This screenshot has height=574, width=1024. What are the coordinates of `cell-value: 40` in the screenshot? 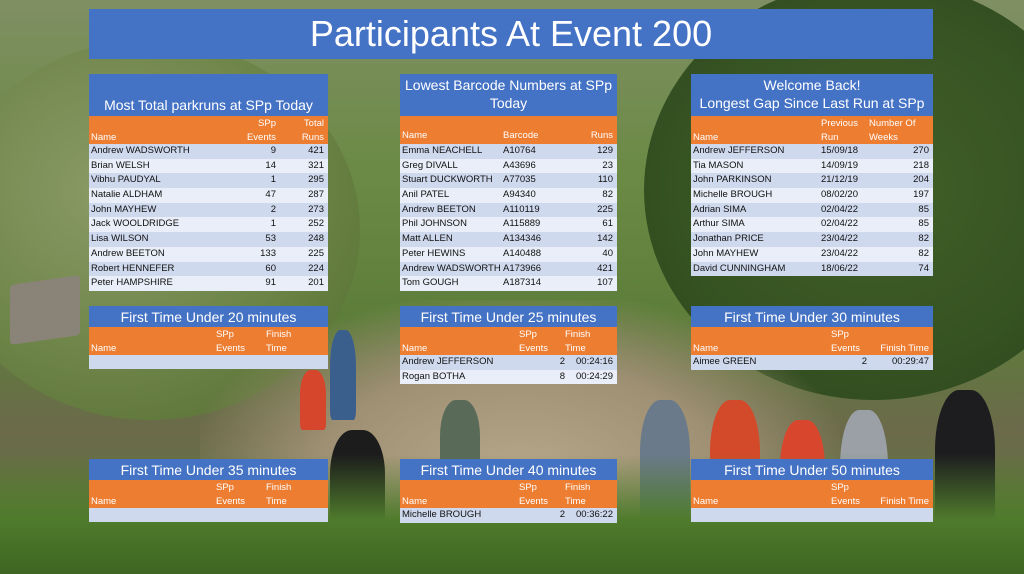 It's located at (607, 253).